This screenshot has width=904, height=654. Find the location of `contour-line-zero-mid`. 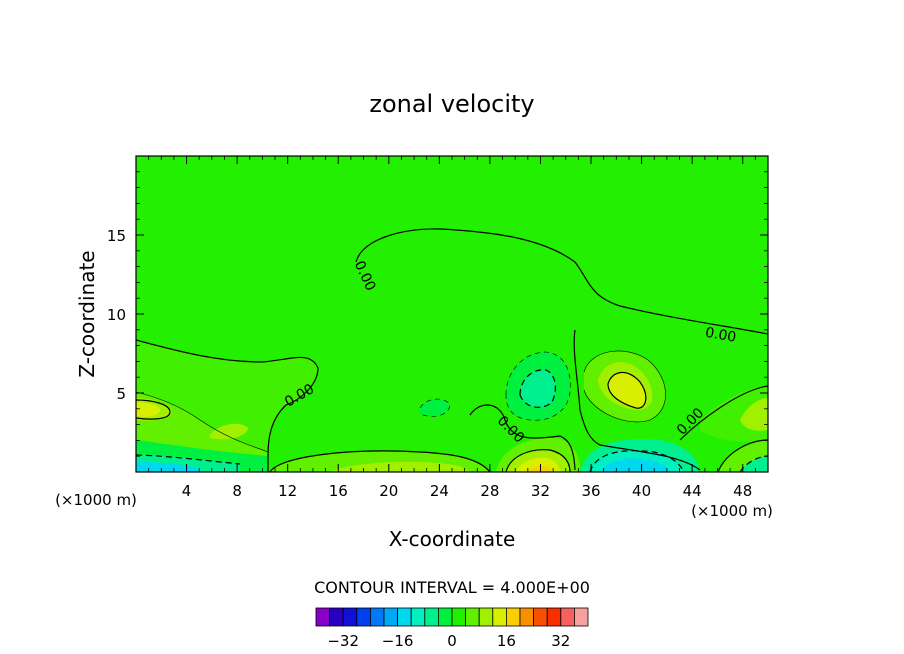

contour-line-zero-mid is located at coordinates (522, 437).